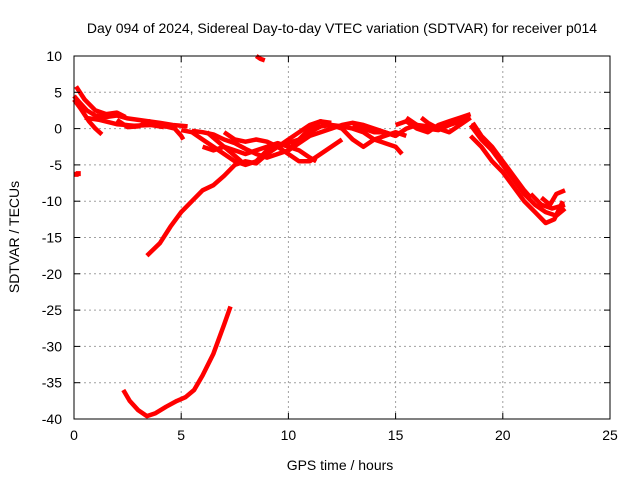 The height and width of the screenshot is (480, 640). What do you see at coordinates (54, 56) in the screenshot?
I see `y-tick-label: 10` at bounding box center [54, 56].